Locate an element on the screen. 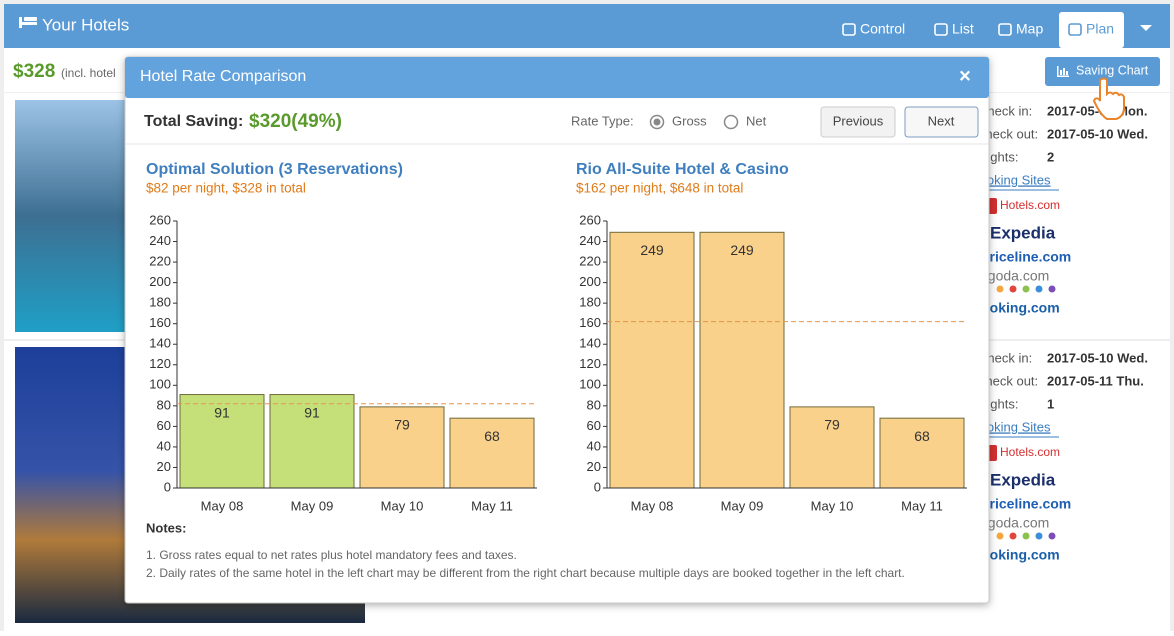 This screenshot has width=1174, height=636. previous-button is located at coordinates (858, 122).